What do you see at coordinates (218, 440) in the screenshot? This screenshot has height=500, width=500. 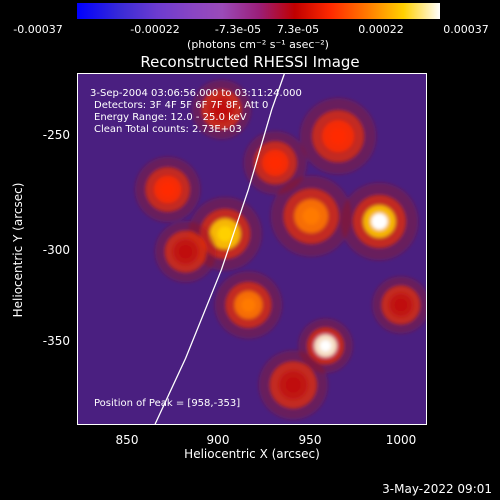 I see `x-tick-label: 900` at bounding box center [218, 440].